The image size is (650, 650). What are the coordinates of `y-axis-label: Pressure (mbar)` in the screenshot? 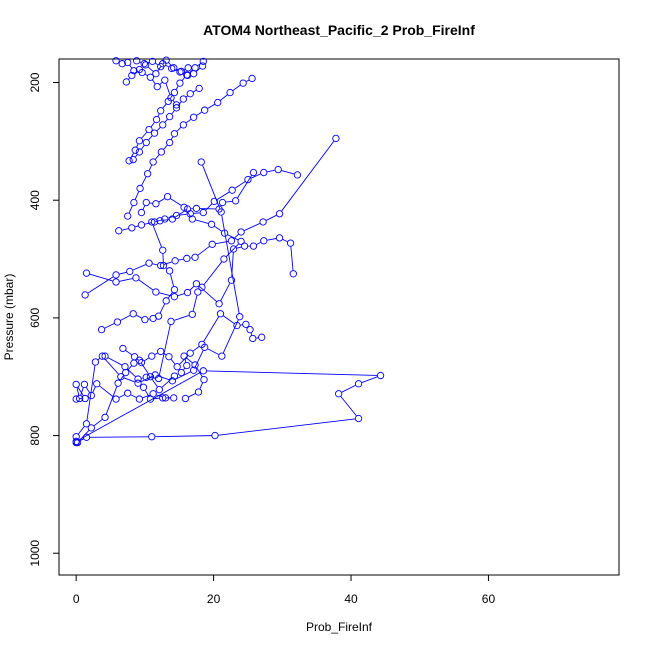 It's located at (9, 317).